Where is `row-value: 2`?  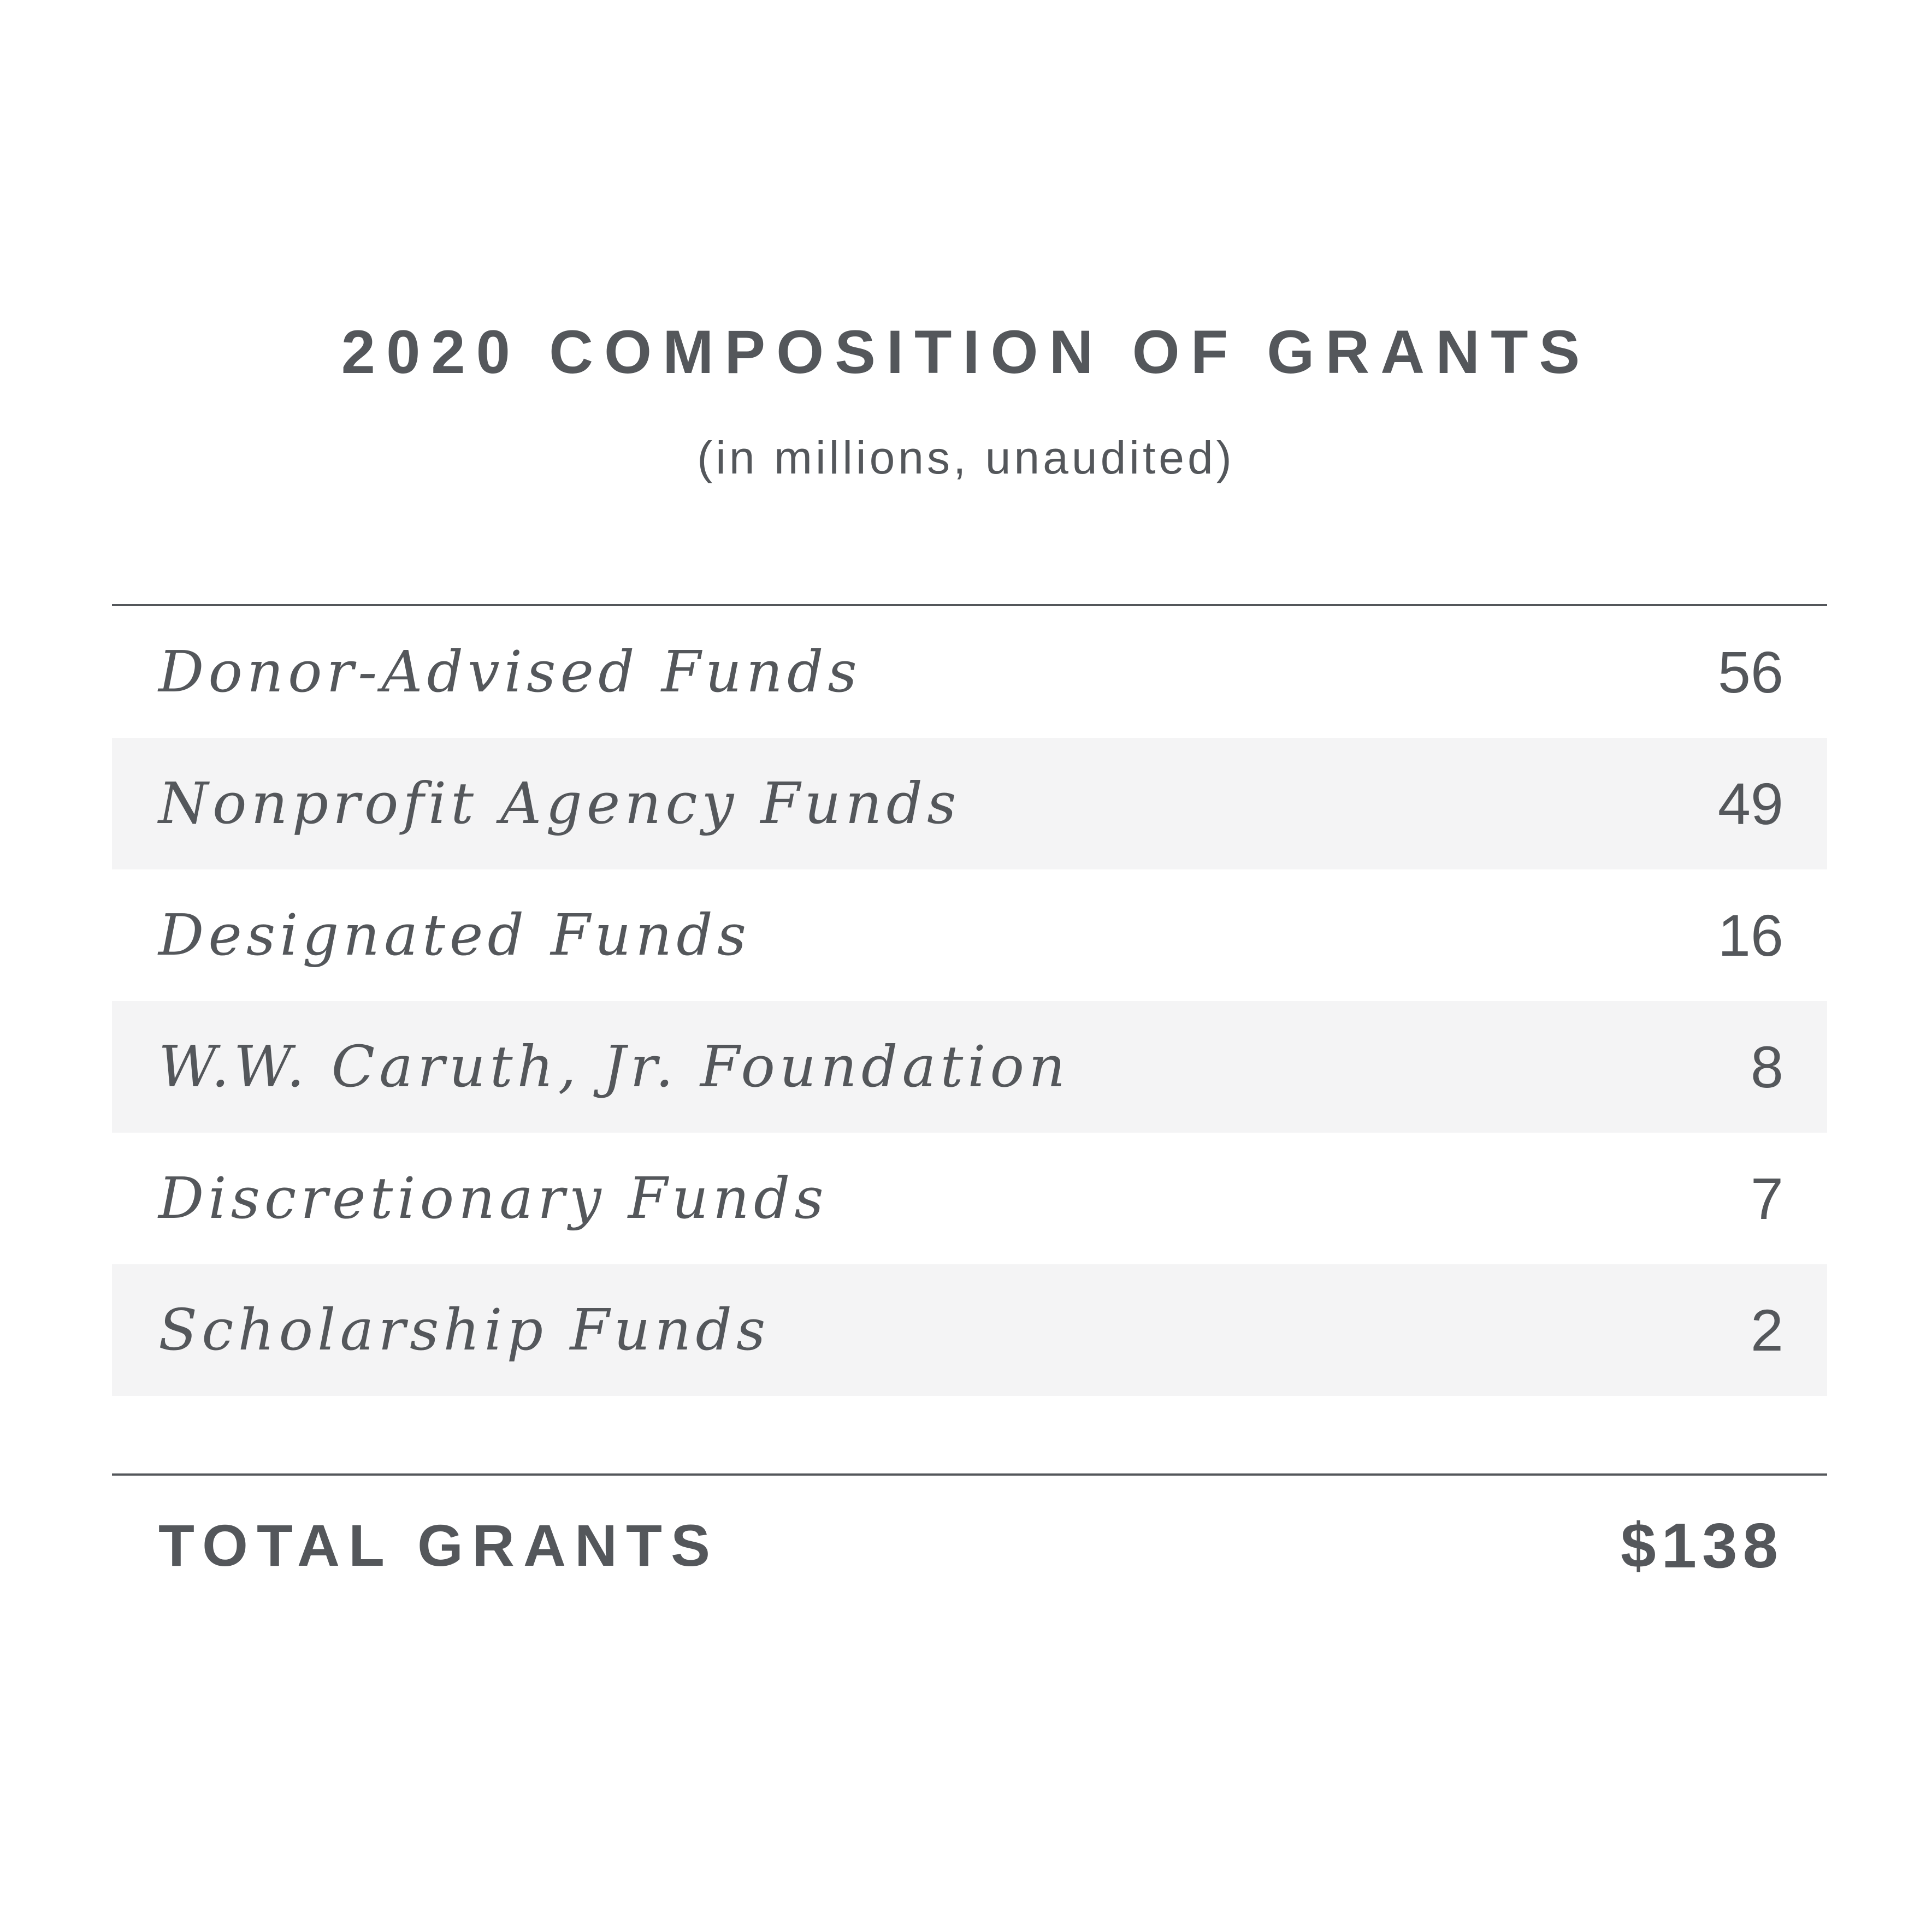
row-value: 2 is located at coordinates (1766, 1330).